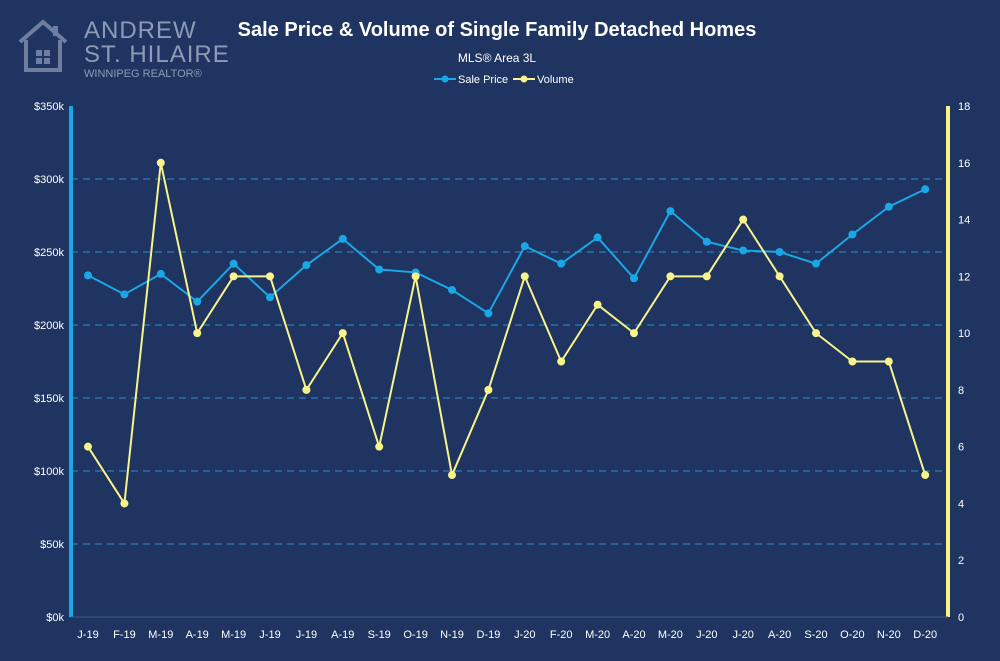 The width and height of the screenshot is (1000, 661). Describe the element at coordinates (815, 635) in the screenshot. I see `x-axis-tick-label: S-20` at that location.